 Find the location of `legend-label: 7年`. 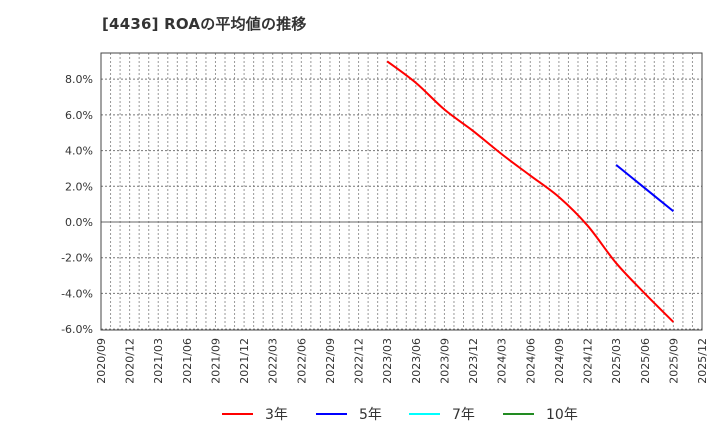

legend-label: 7年 is located at coordinates (463, 415).